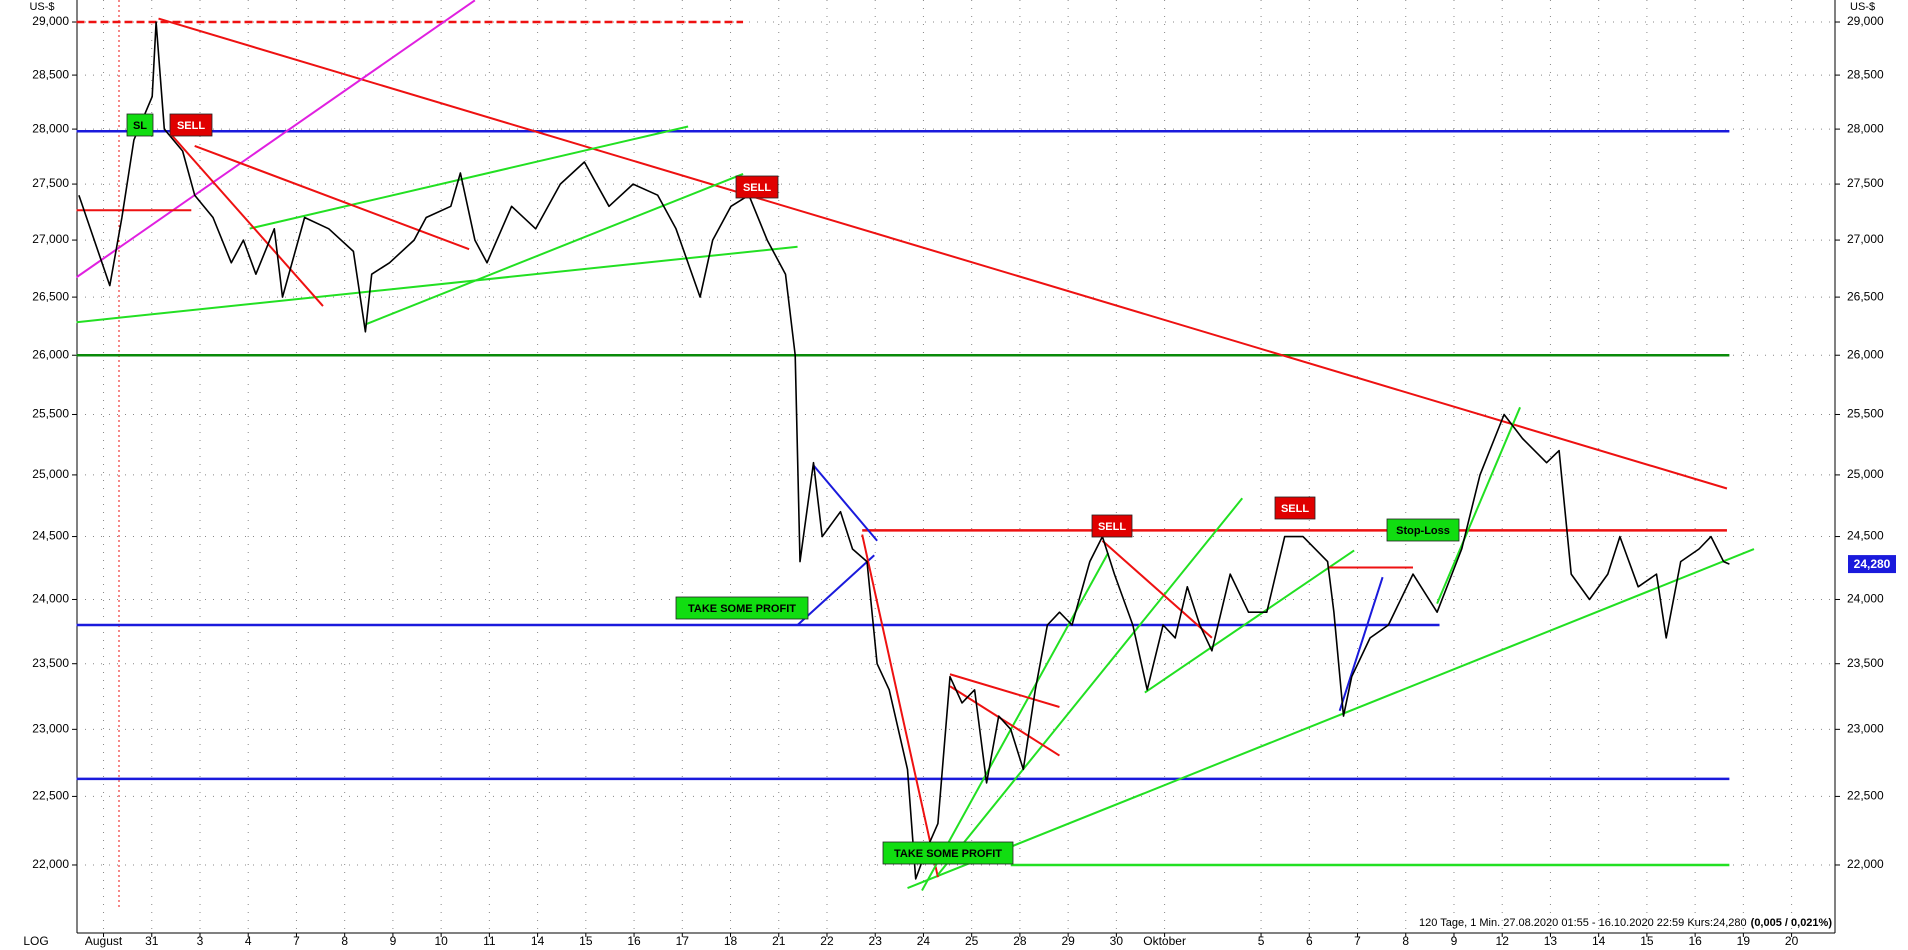  I want to click on x-tick-label: 17, so click(683, 941).